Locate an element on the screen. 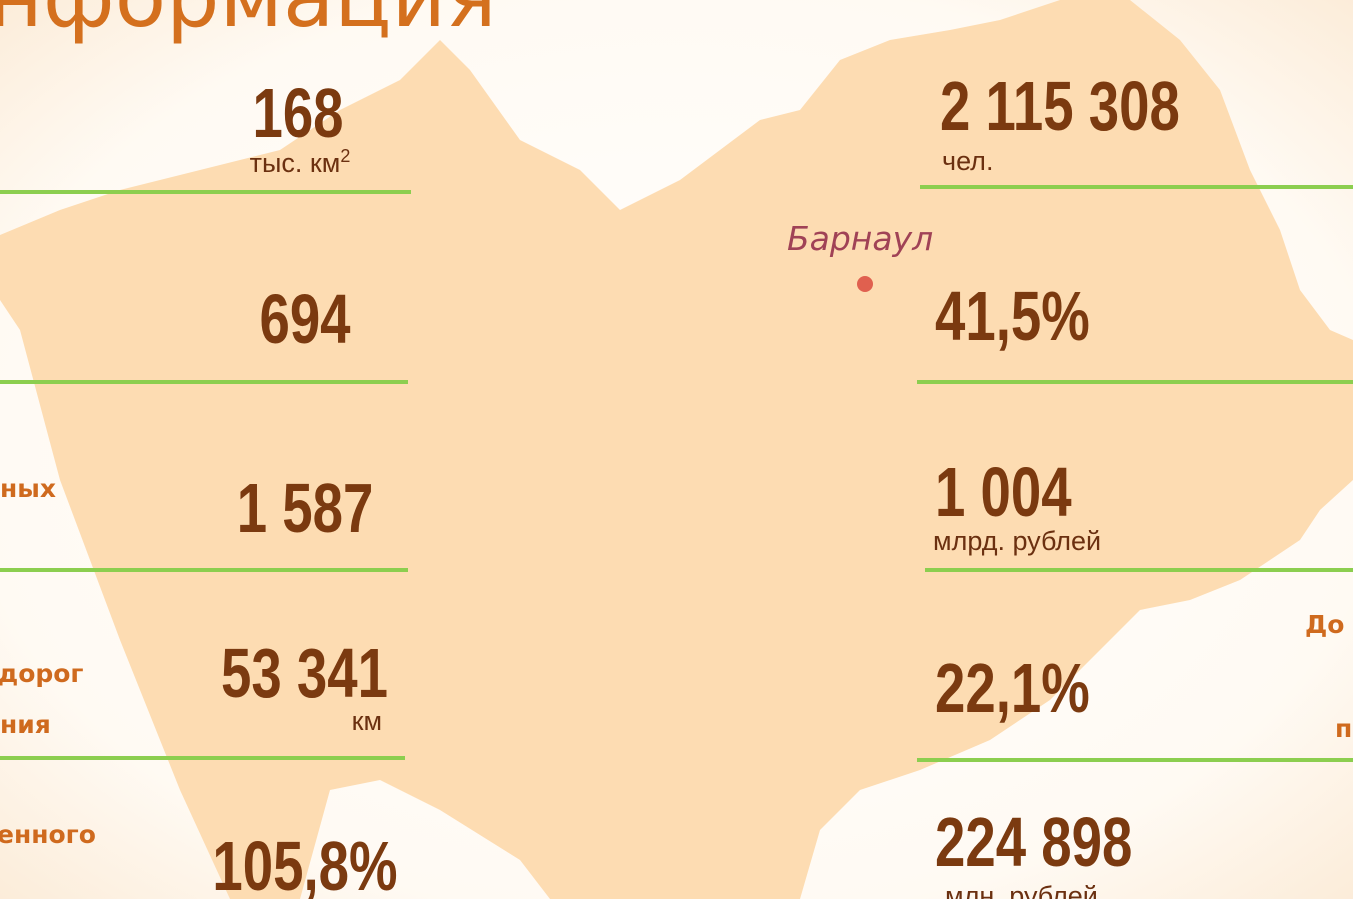 The width and height of the screenshot is (1353, 899). stat-unit: млн. рублей is located at coordinates (1021, 890).